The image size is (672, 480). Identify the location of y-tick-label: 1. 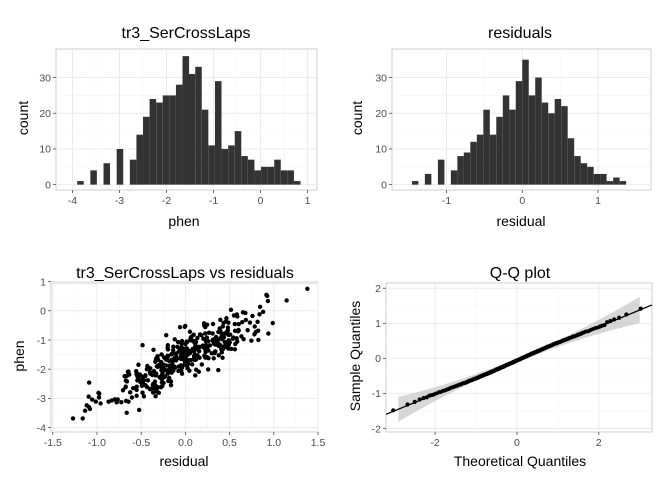
(378, 324).